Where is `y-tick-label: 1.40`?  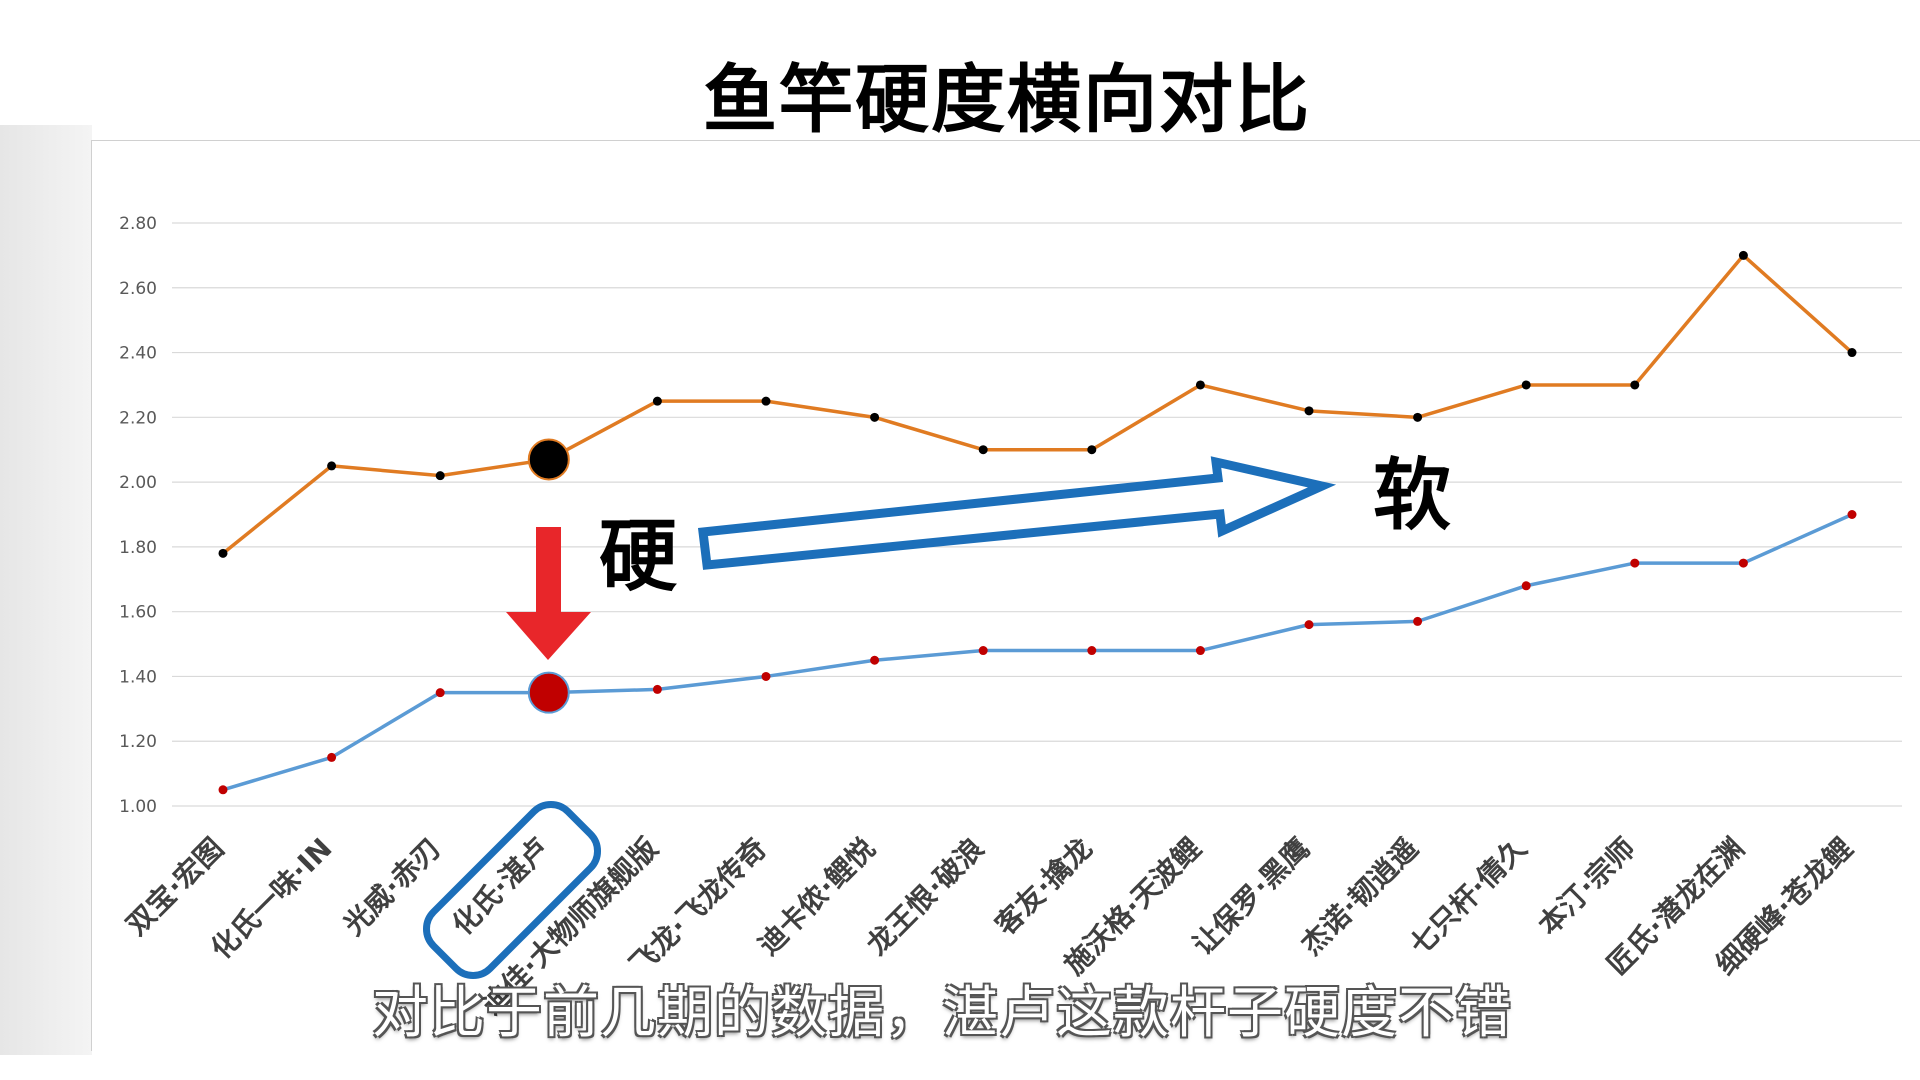 y-tick-label: 1.40 is located at coordinates (138, 677).